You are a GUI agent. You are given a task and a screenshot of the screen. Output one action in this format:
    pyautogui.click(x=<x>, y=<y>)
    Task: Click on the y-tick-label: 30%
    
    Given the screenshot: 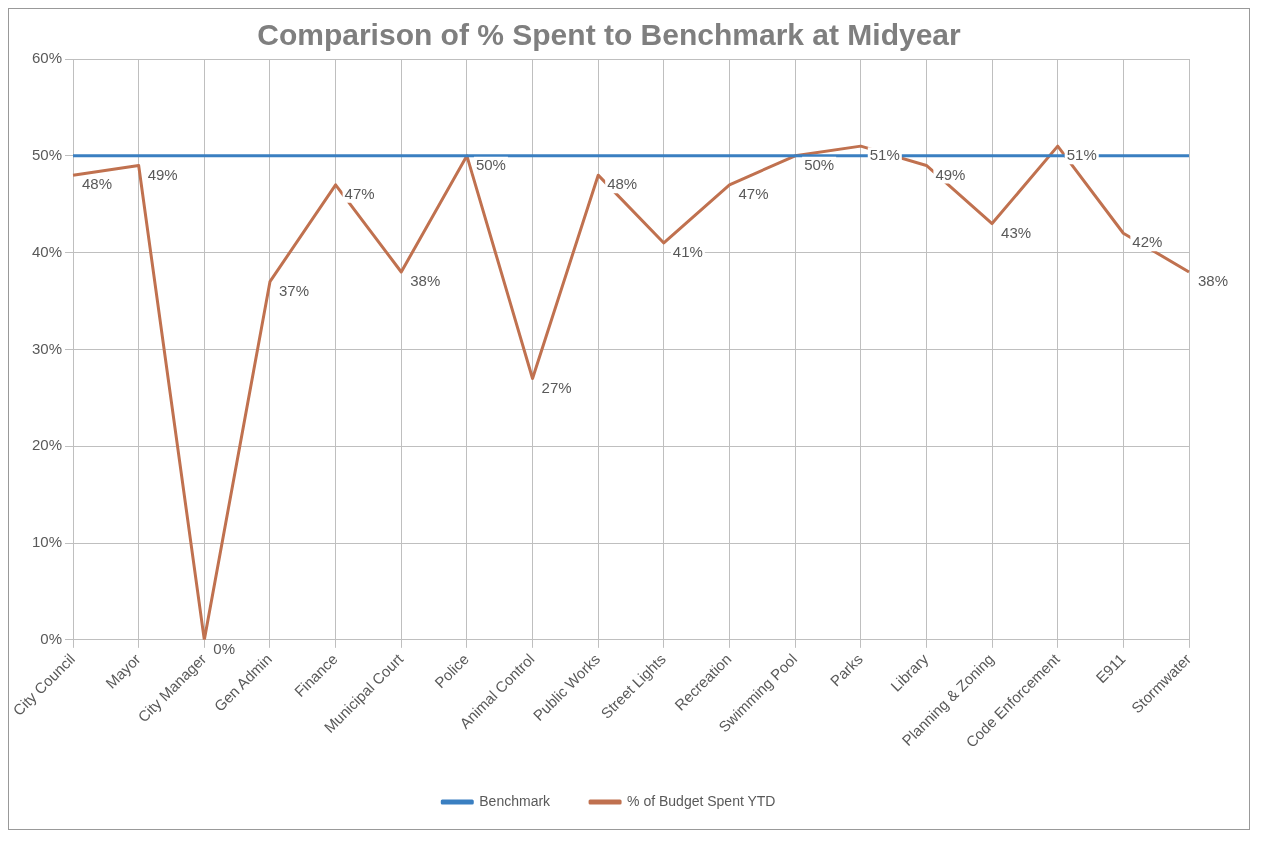 What is the action you would take?
    pyautogui.click(x=47, y=348)
    